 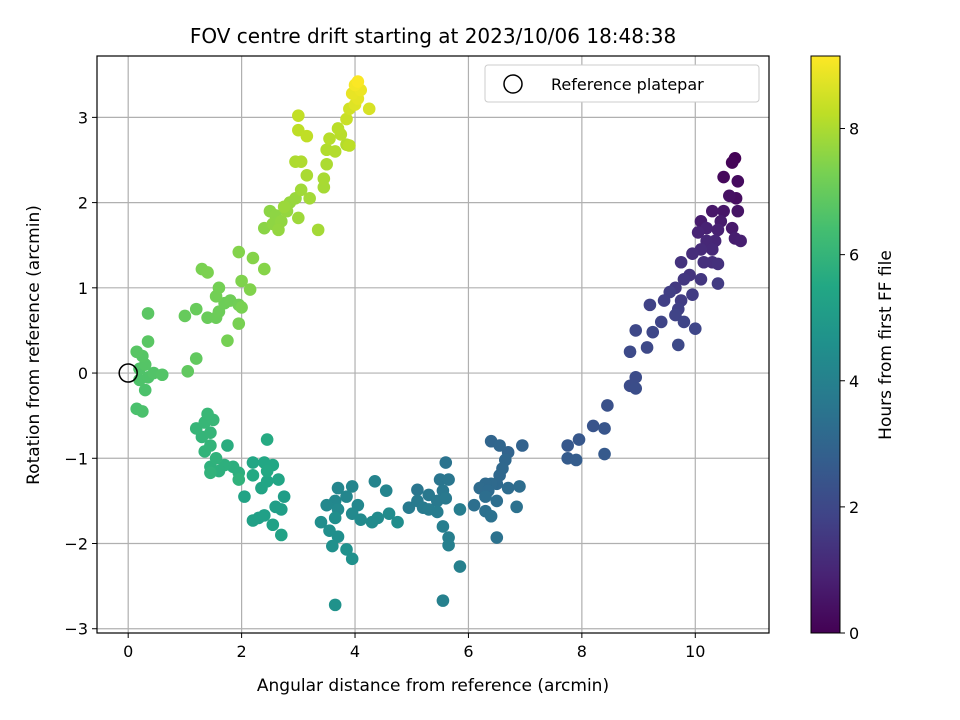 What do you see at coordinates (242, 651) in the screenshot?
I see `x-tick-label: 2` at bounding box center [242, 651].